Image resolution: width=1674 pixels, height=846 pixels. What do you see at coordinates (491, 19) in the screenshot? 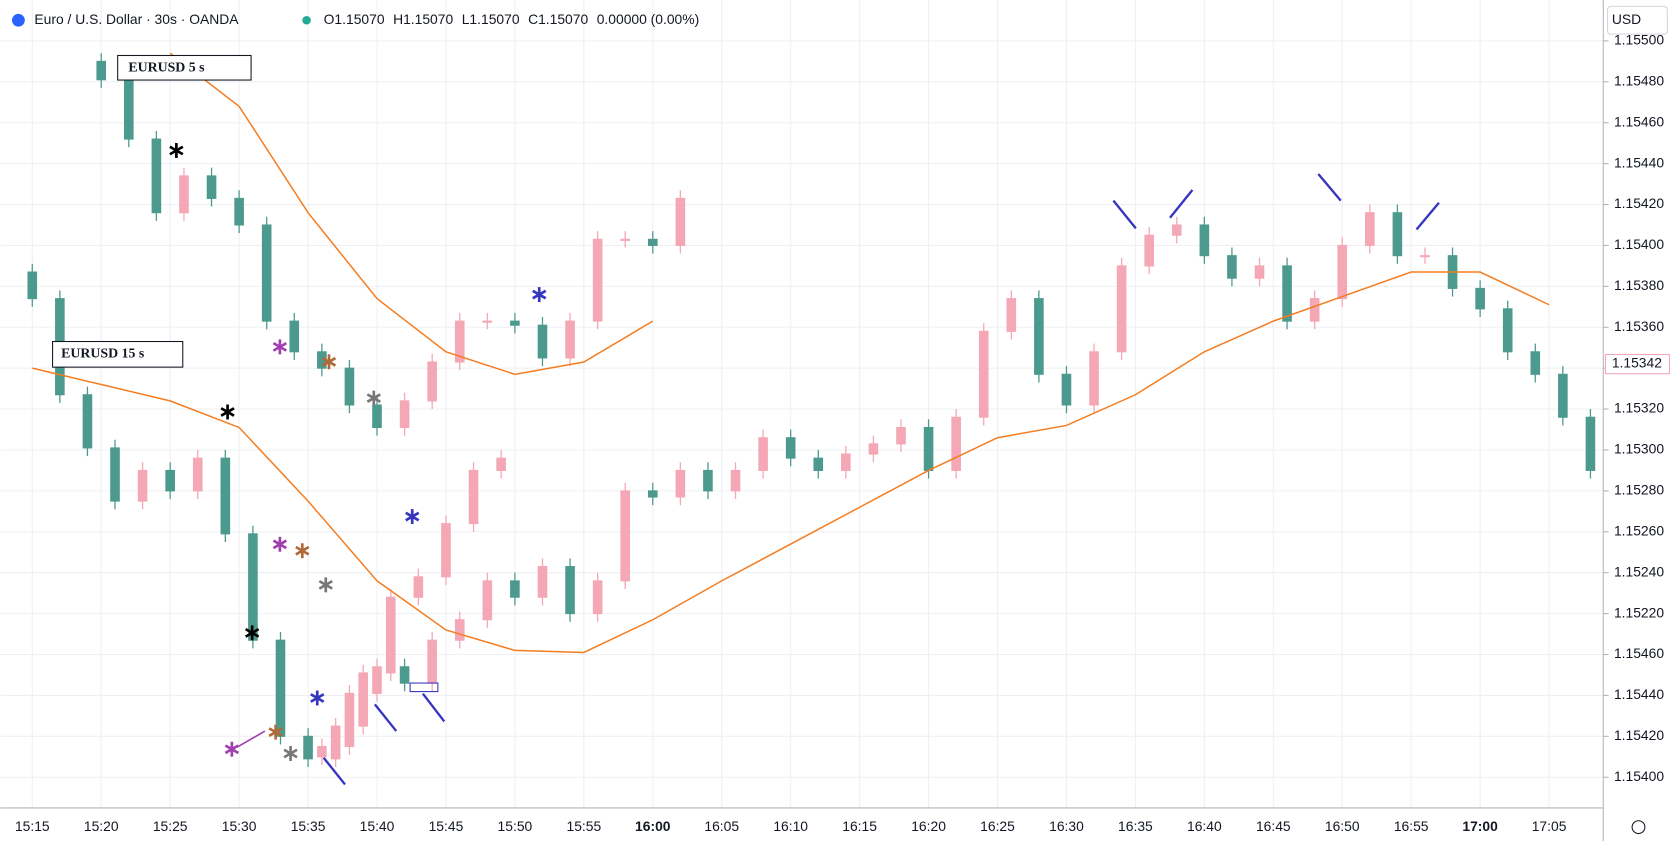
I see `ohlc-value: L1.15070` at bounding box center [491, 19].